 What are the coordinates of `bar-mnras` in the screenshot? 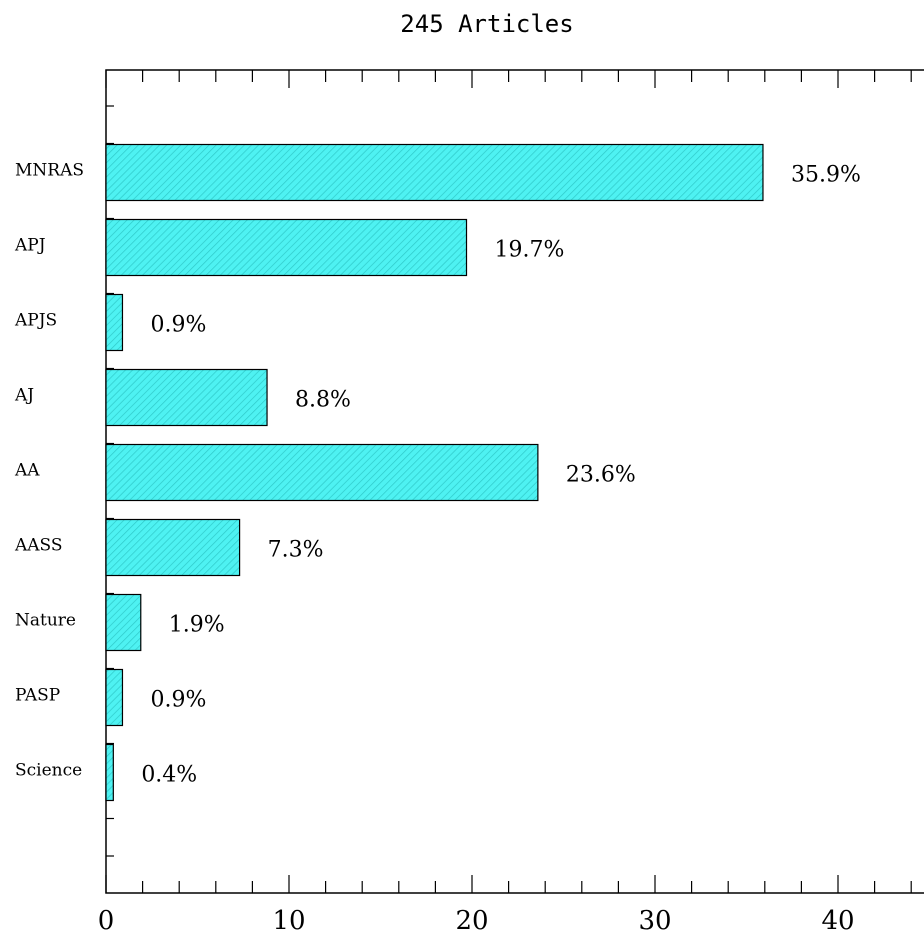 It's located at (434, 172).